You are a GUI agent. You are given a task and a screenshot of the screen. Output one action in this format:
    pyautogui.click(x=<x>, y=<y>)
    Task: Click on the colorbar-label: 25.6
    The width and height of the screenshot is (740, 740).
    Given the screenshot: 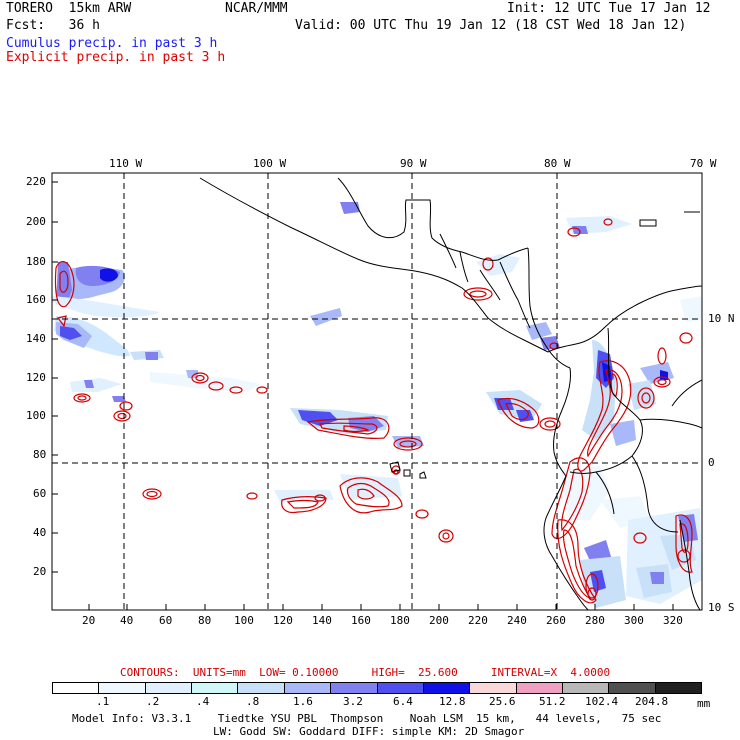 What is the action you would take?
    pyautogui.click(x=502, y=701)
    